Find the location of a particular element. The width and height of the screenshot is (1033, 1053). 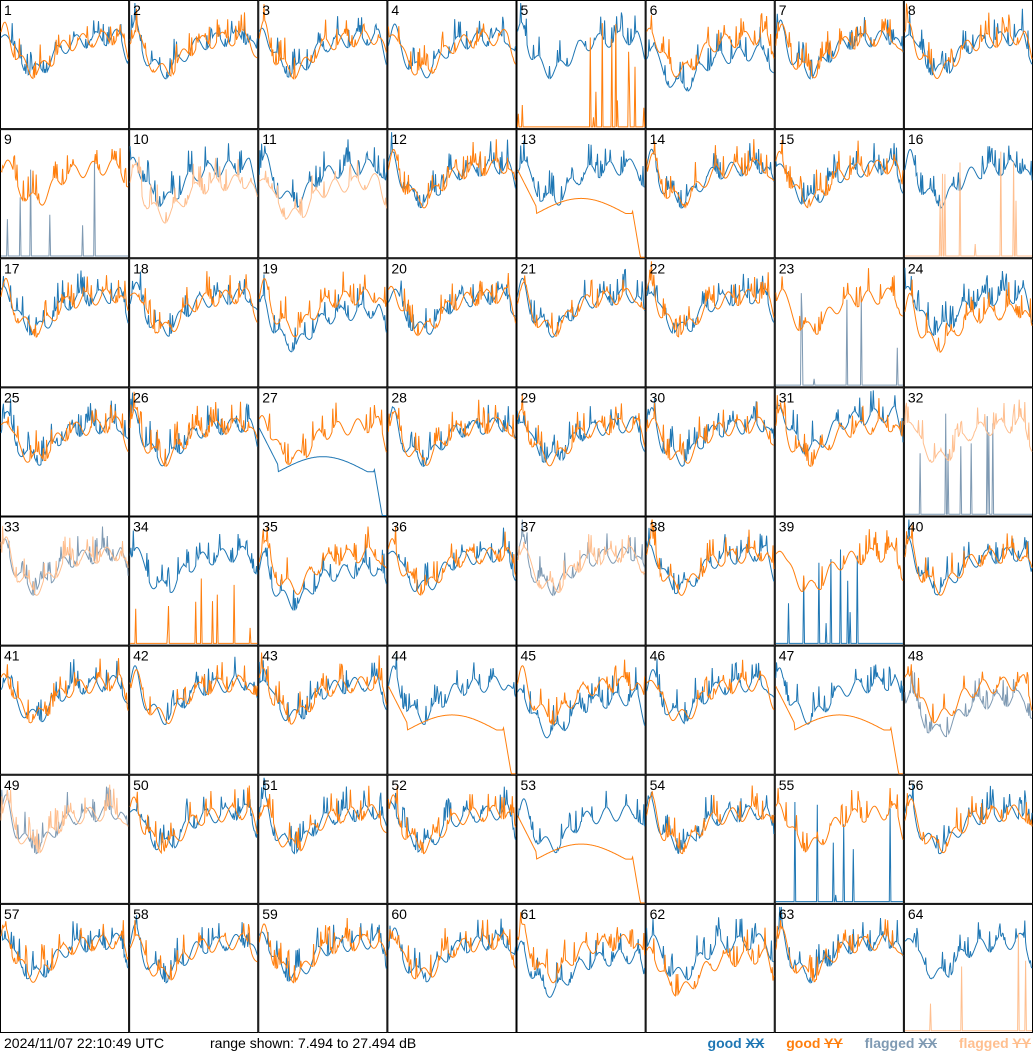

panel-23: 23 is located at coordinates (839, 323).